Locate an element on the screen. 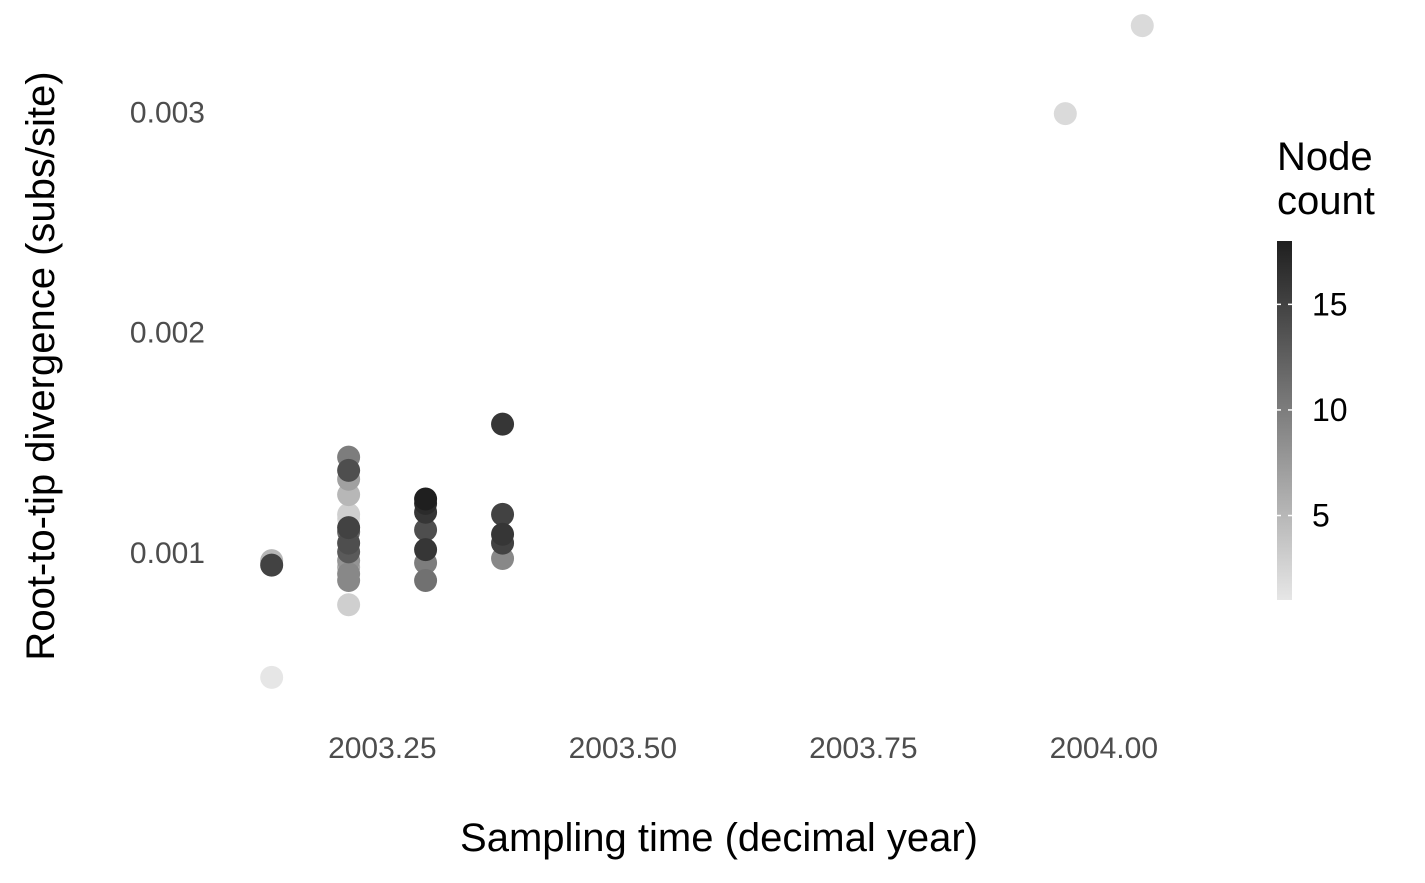 The height and width of the screenshot is (883, 1425). x-tick-label: 2004.00 is located at coordinates (1104, 748).